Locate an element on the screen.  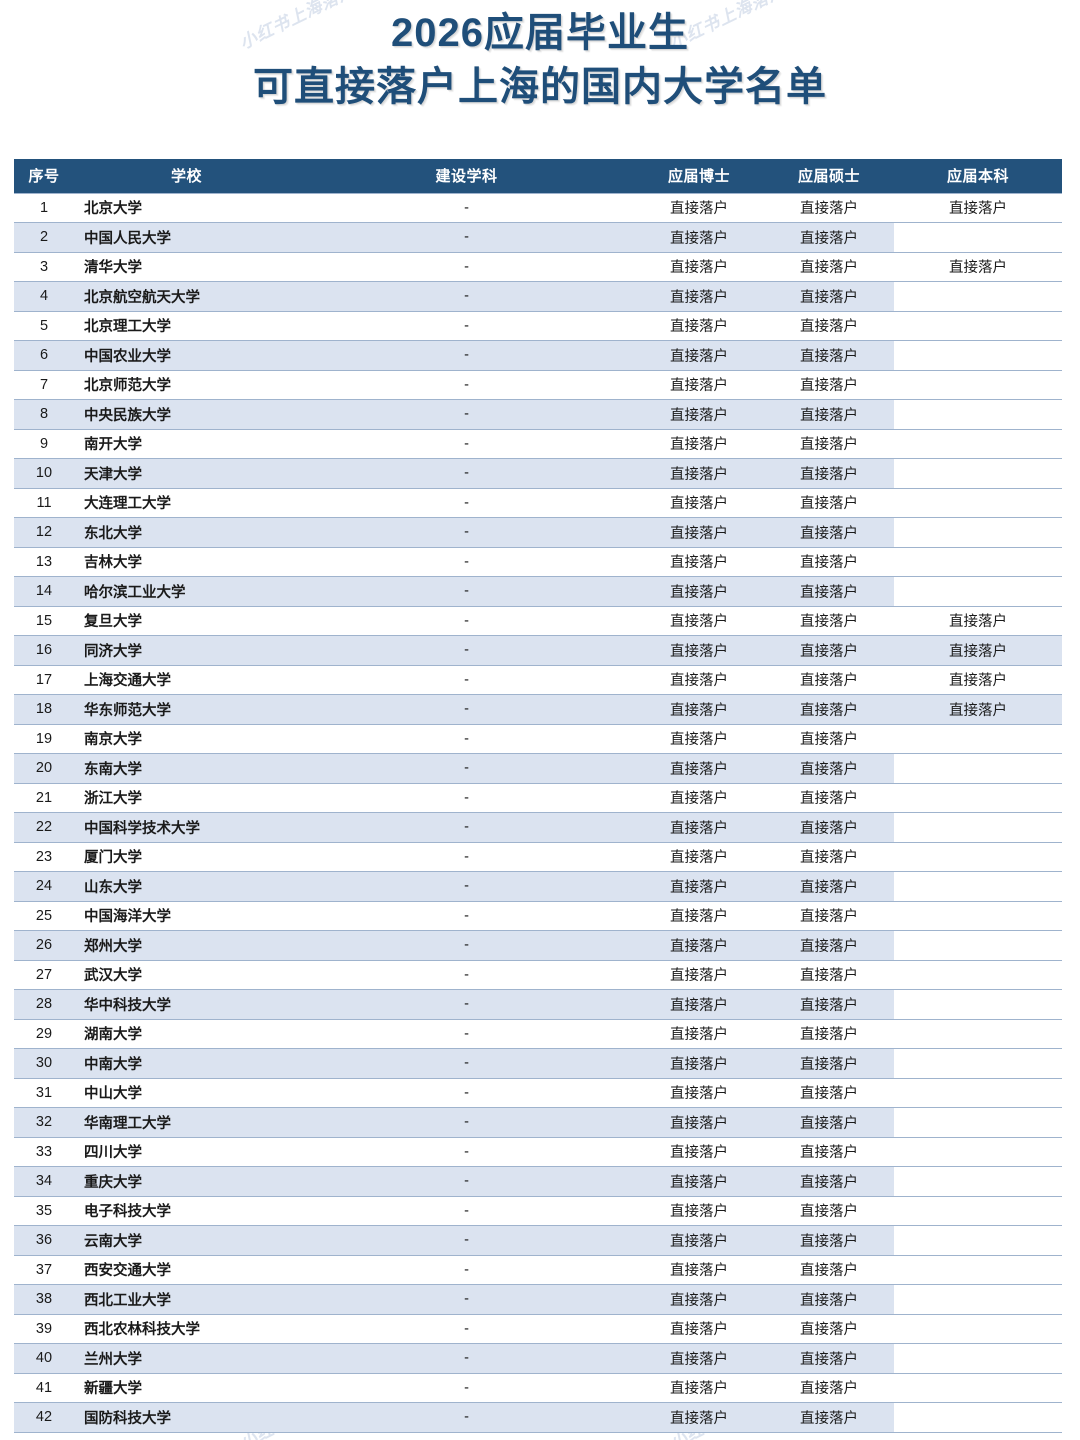
table-row: 34 重庆大学 - 直接落户 直接落户 is located at coordinates (538, 1181).